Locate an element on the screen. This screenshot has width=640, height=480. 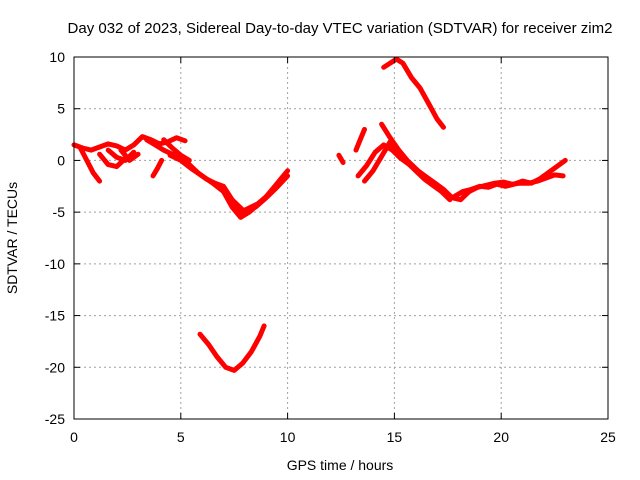
x-tick-label: 10 is located at coordinates (288, 437).